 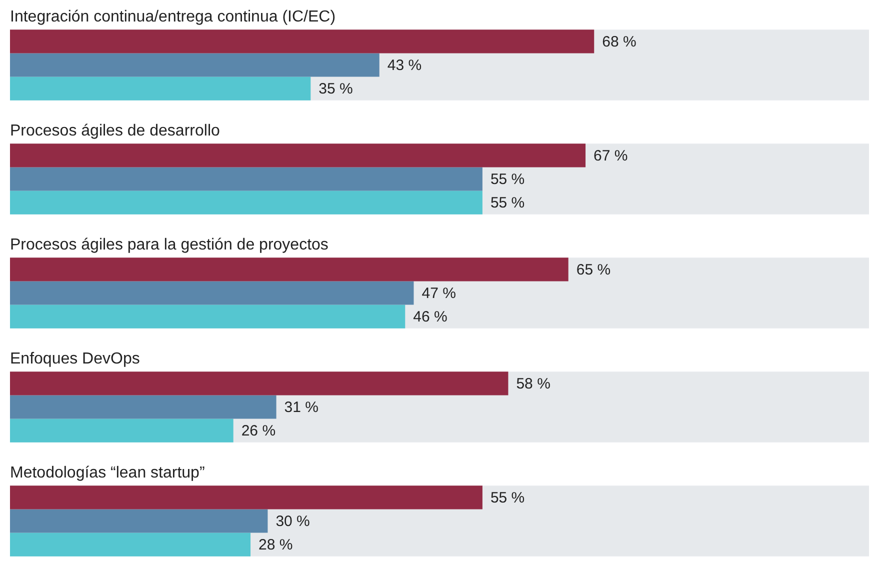 I want to click on y-tick-label: Procesos ágiles de desarrollo, so click(x=115, y=131).